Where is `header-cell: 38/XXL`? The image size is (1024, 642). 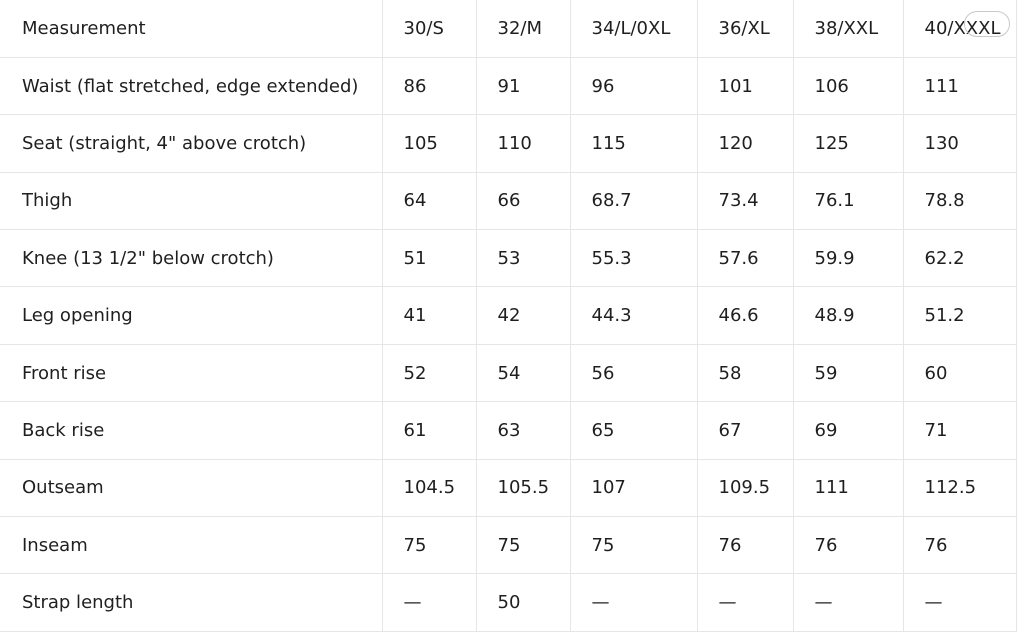
header-cell: 38/XXL is located at coordinates (848, 29).